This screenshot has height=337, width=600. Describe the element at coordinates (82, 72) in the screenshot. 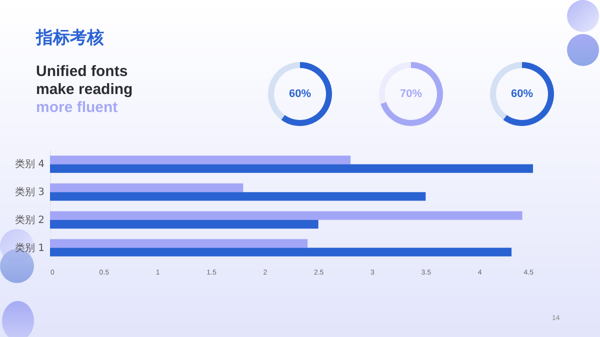

I see `text: Unified fonts` at that location.